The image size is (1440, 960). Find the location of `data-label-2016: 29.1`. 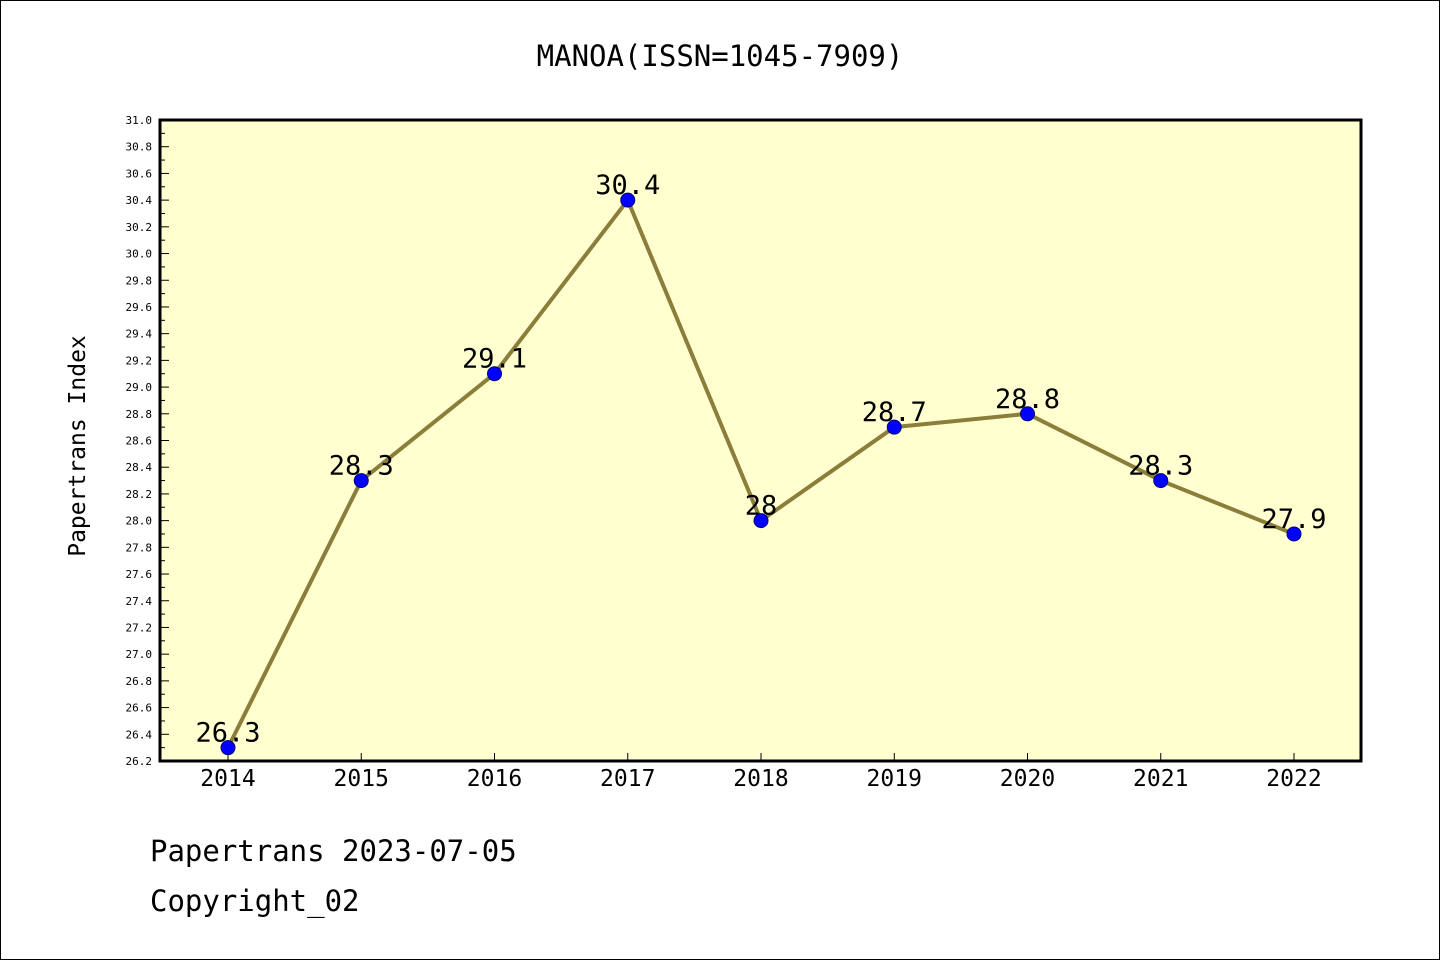

data-label-2016: 29.1 is located at coordinates (494, 359).